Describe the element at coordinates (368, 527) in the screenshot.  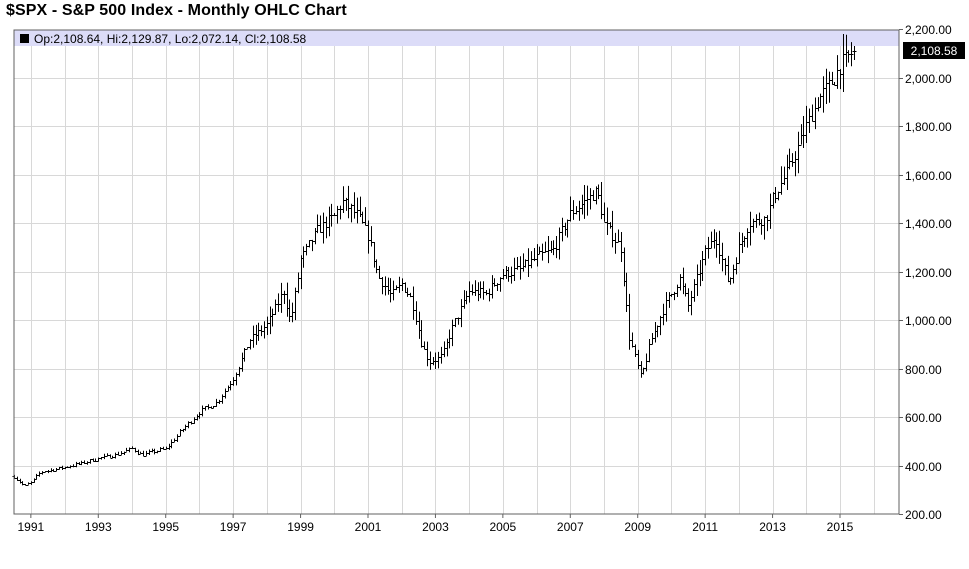
I see `x-tick-label: 2001` at that location.